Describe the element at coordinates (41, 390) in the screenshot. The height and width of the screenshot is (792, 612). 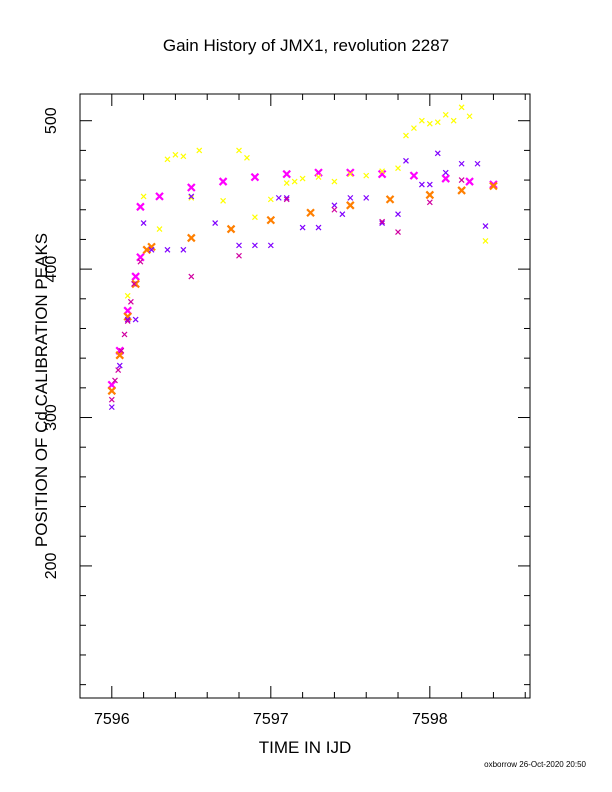
I see `y-axis-label: POSITION OF Cd CALIBRATION PEAKS` at that location.